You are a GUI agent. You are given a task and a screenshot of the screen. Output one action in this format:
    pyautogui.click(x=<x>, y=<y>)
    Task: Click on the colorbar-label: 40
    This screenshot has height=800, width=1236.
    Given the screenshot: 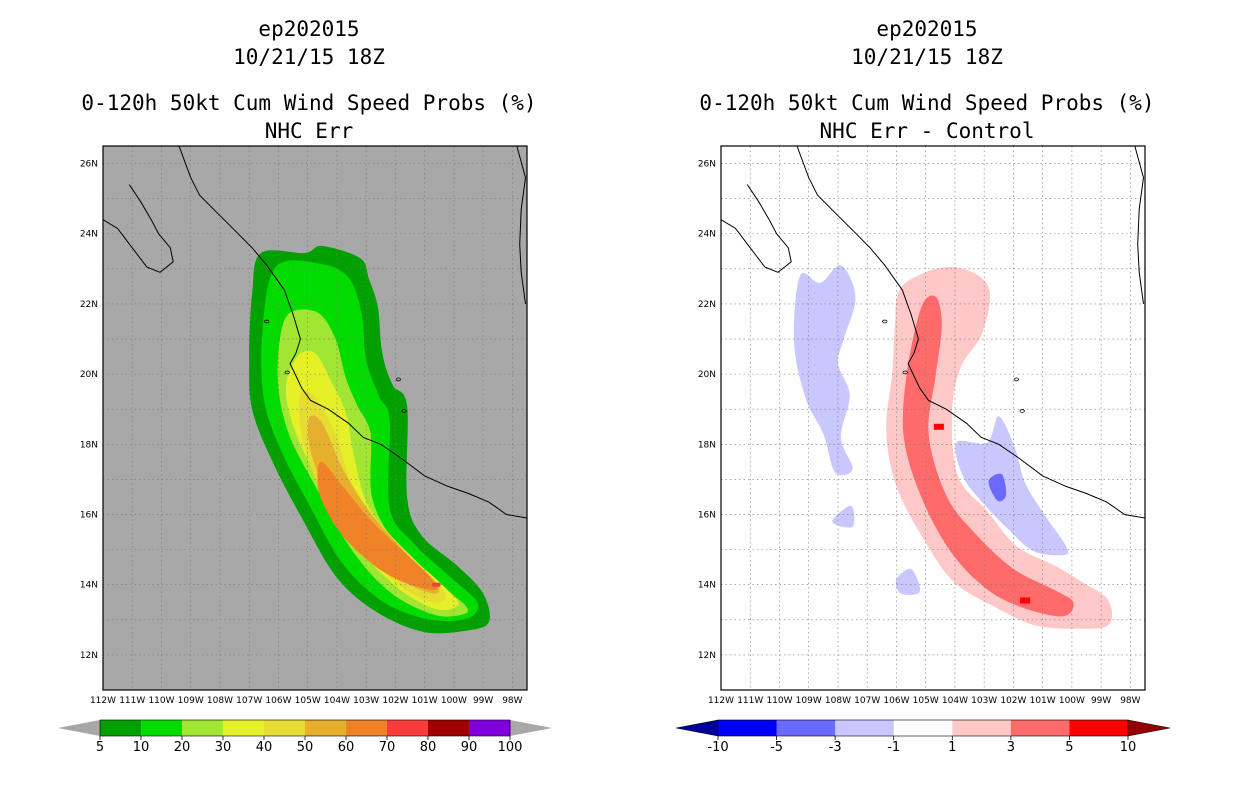 What is the action you would take?
    pyautogui.click(x=264, y=747)
    